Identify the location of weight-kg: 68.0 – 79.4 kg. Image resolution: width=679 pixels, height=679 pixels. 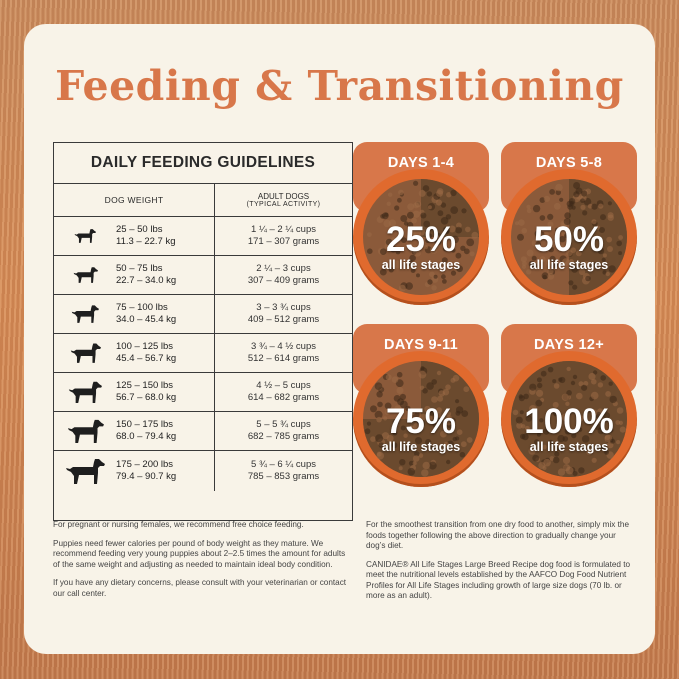
(146, 436).